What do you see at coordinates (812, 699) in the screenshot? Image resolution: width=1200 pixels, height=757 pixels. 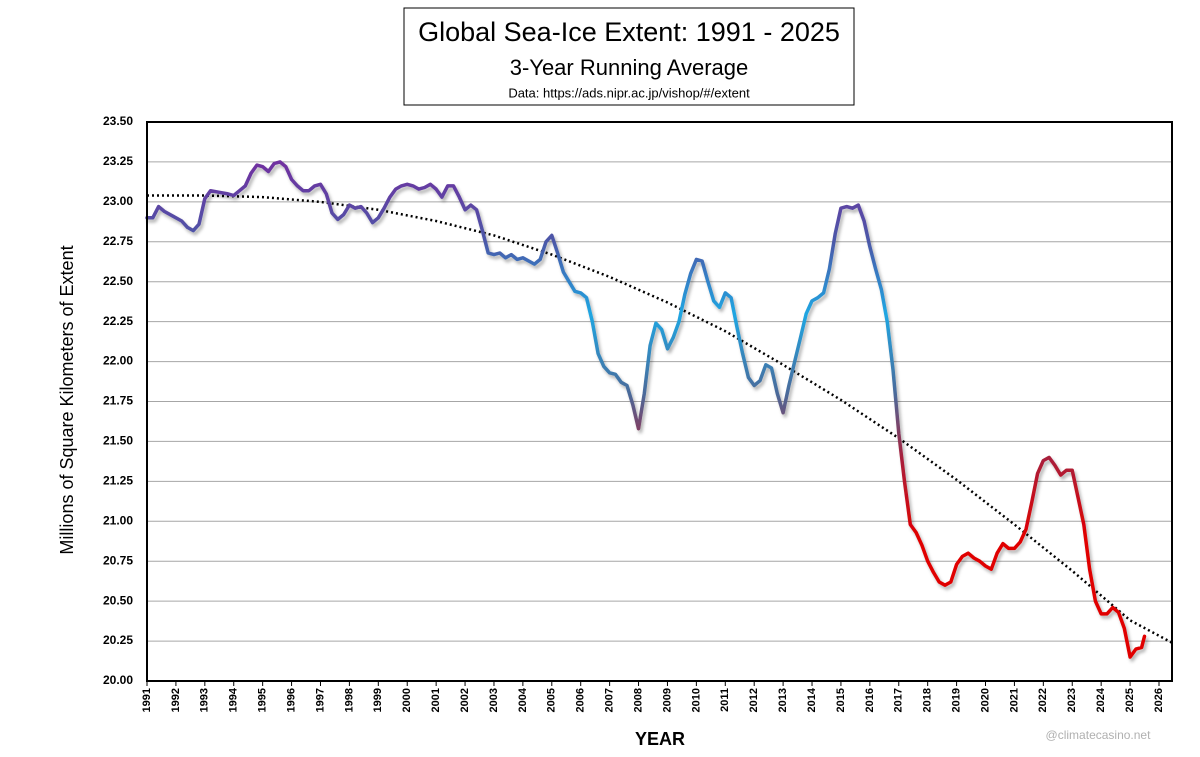 I see `x-tick-label: 2014` at bounding box center [812, 699].